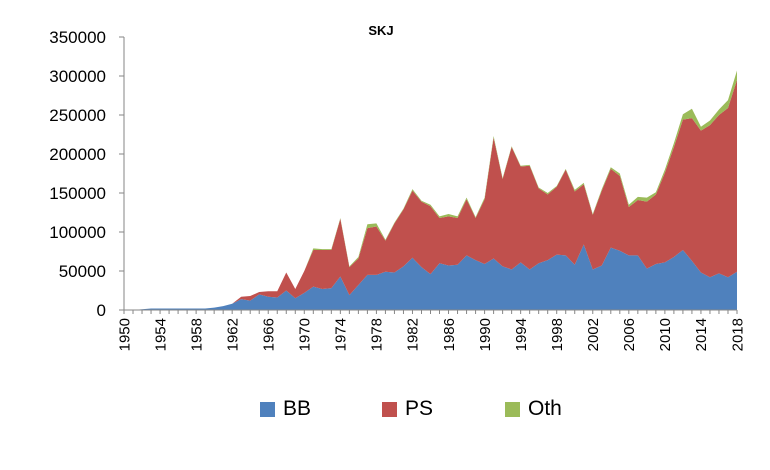 The width and height of the screenshot is (770, 470). I want to click on legend-swatch-ps, so click(389, 409).